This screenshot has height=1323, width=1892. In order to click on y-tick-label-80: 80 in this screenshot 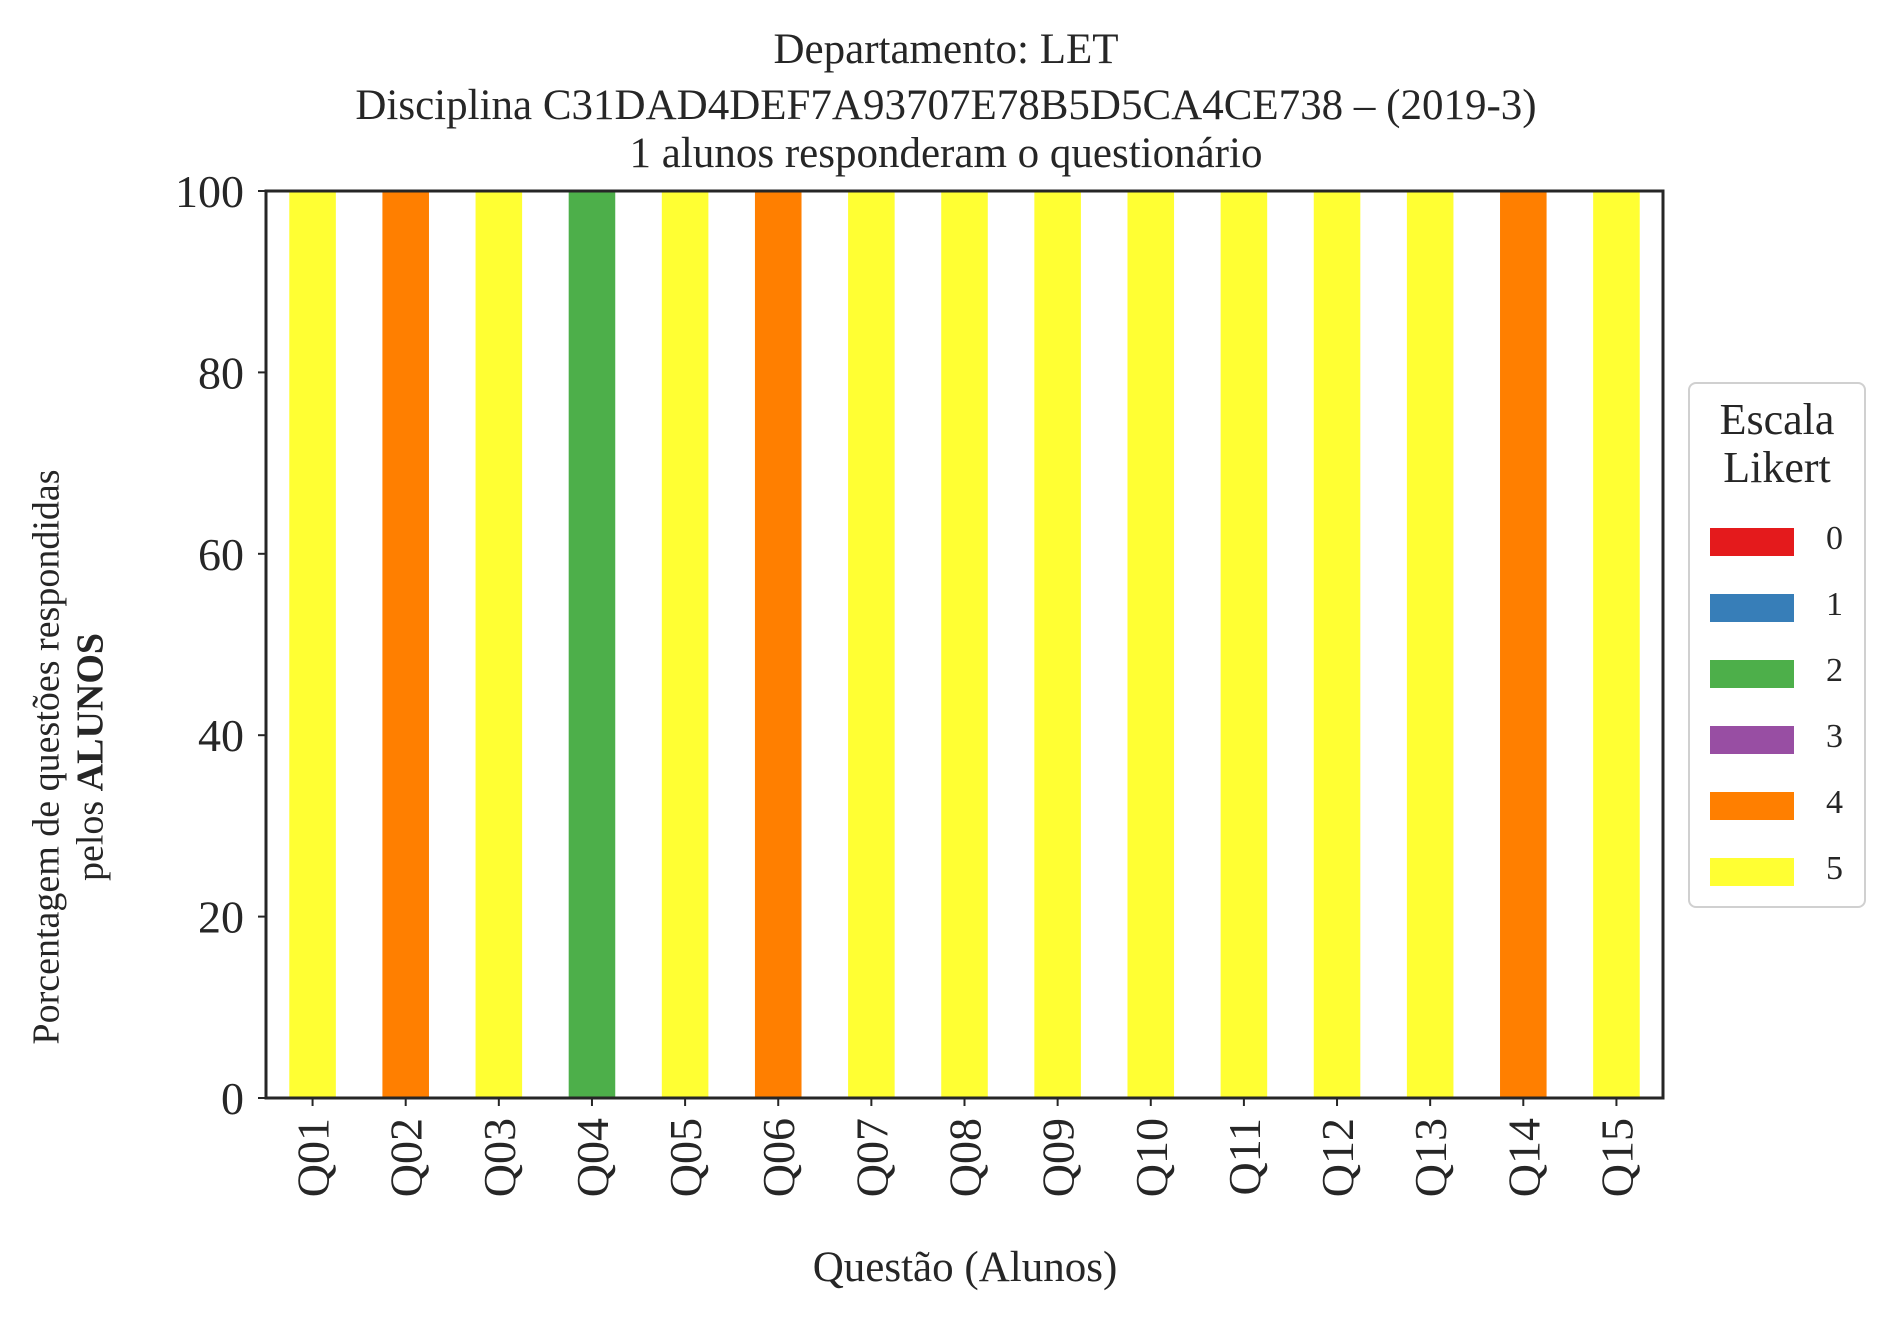, I will do `click(221, 372)`.